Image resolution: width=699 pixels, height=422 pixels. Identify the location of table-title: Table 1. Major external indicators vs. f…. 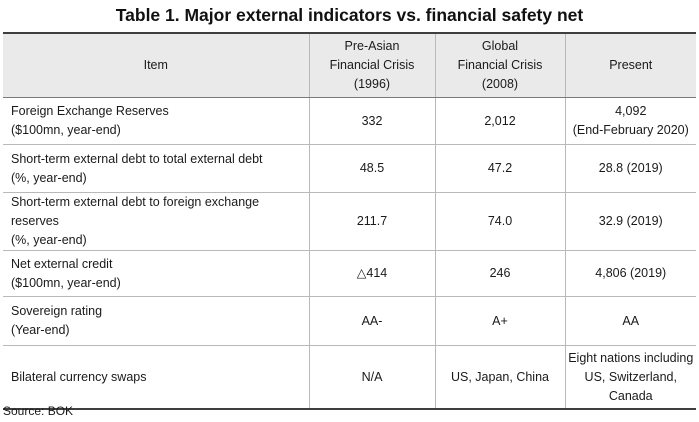
(349, 15).